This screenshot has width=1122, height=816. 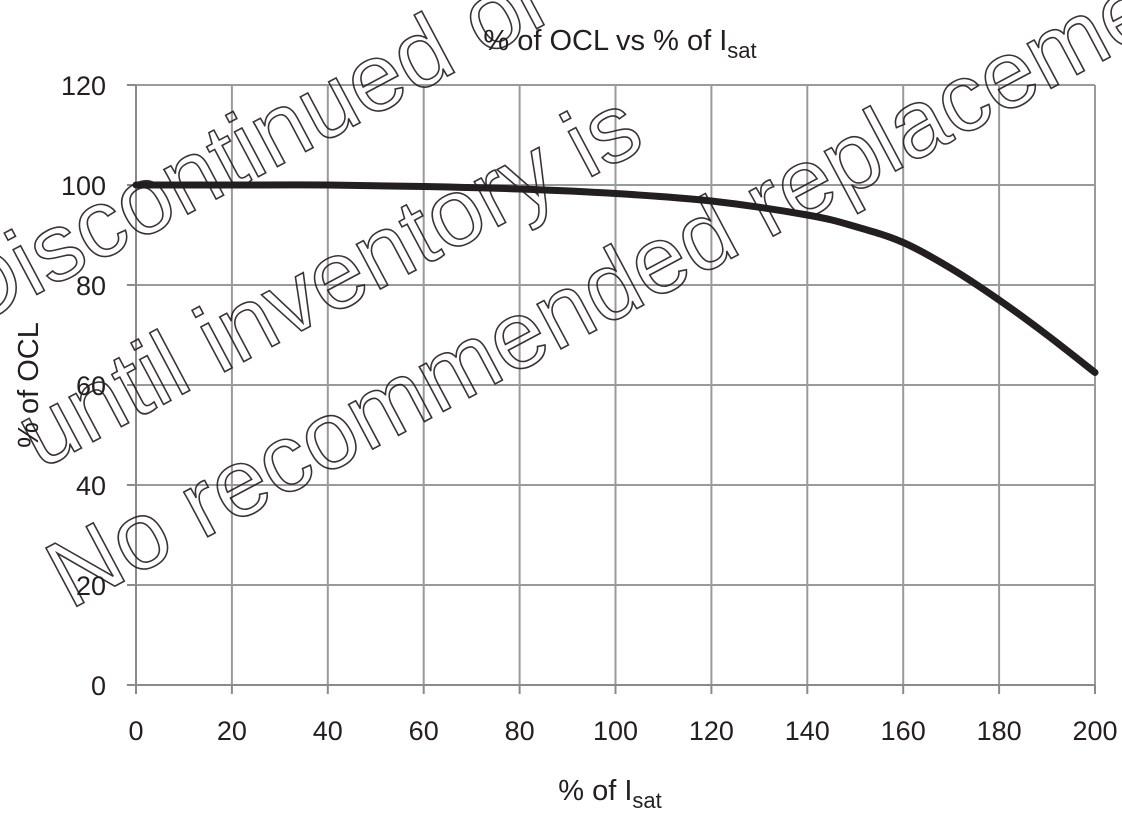 What do you see at coordinates (595, 791) in the screenshot?
I see `x-axis-title-main: % of I` at bounding box center [595, 791].